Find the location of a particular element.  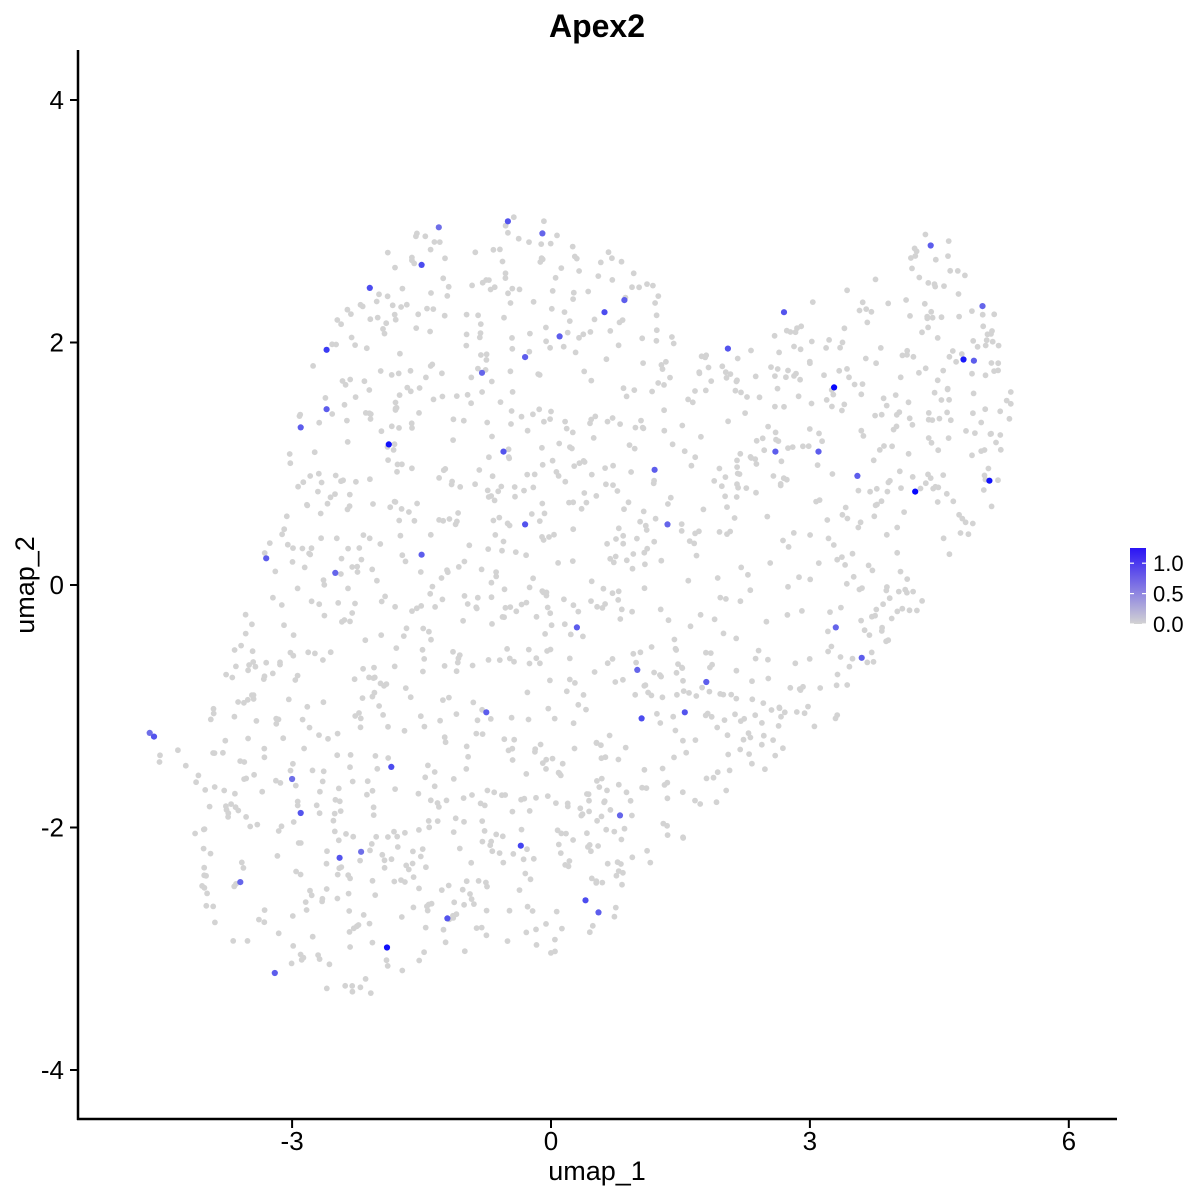

color-legend: 1.0 0.5 0.0 is located at coordinates (1157, 592).